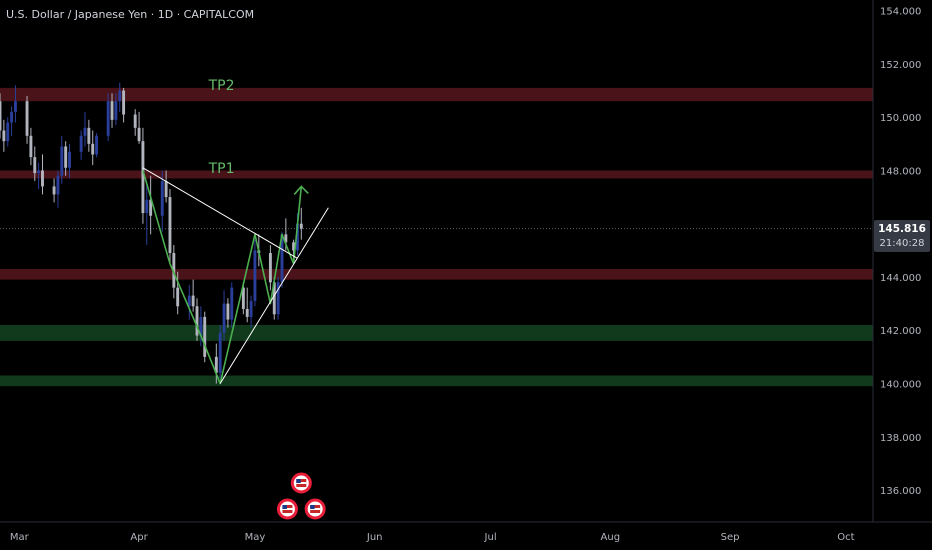 The image size is (932, 550). I want to click on bar-countdown: 21:40:28, so click(902, 243).